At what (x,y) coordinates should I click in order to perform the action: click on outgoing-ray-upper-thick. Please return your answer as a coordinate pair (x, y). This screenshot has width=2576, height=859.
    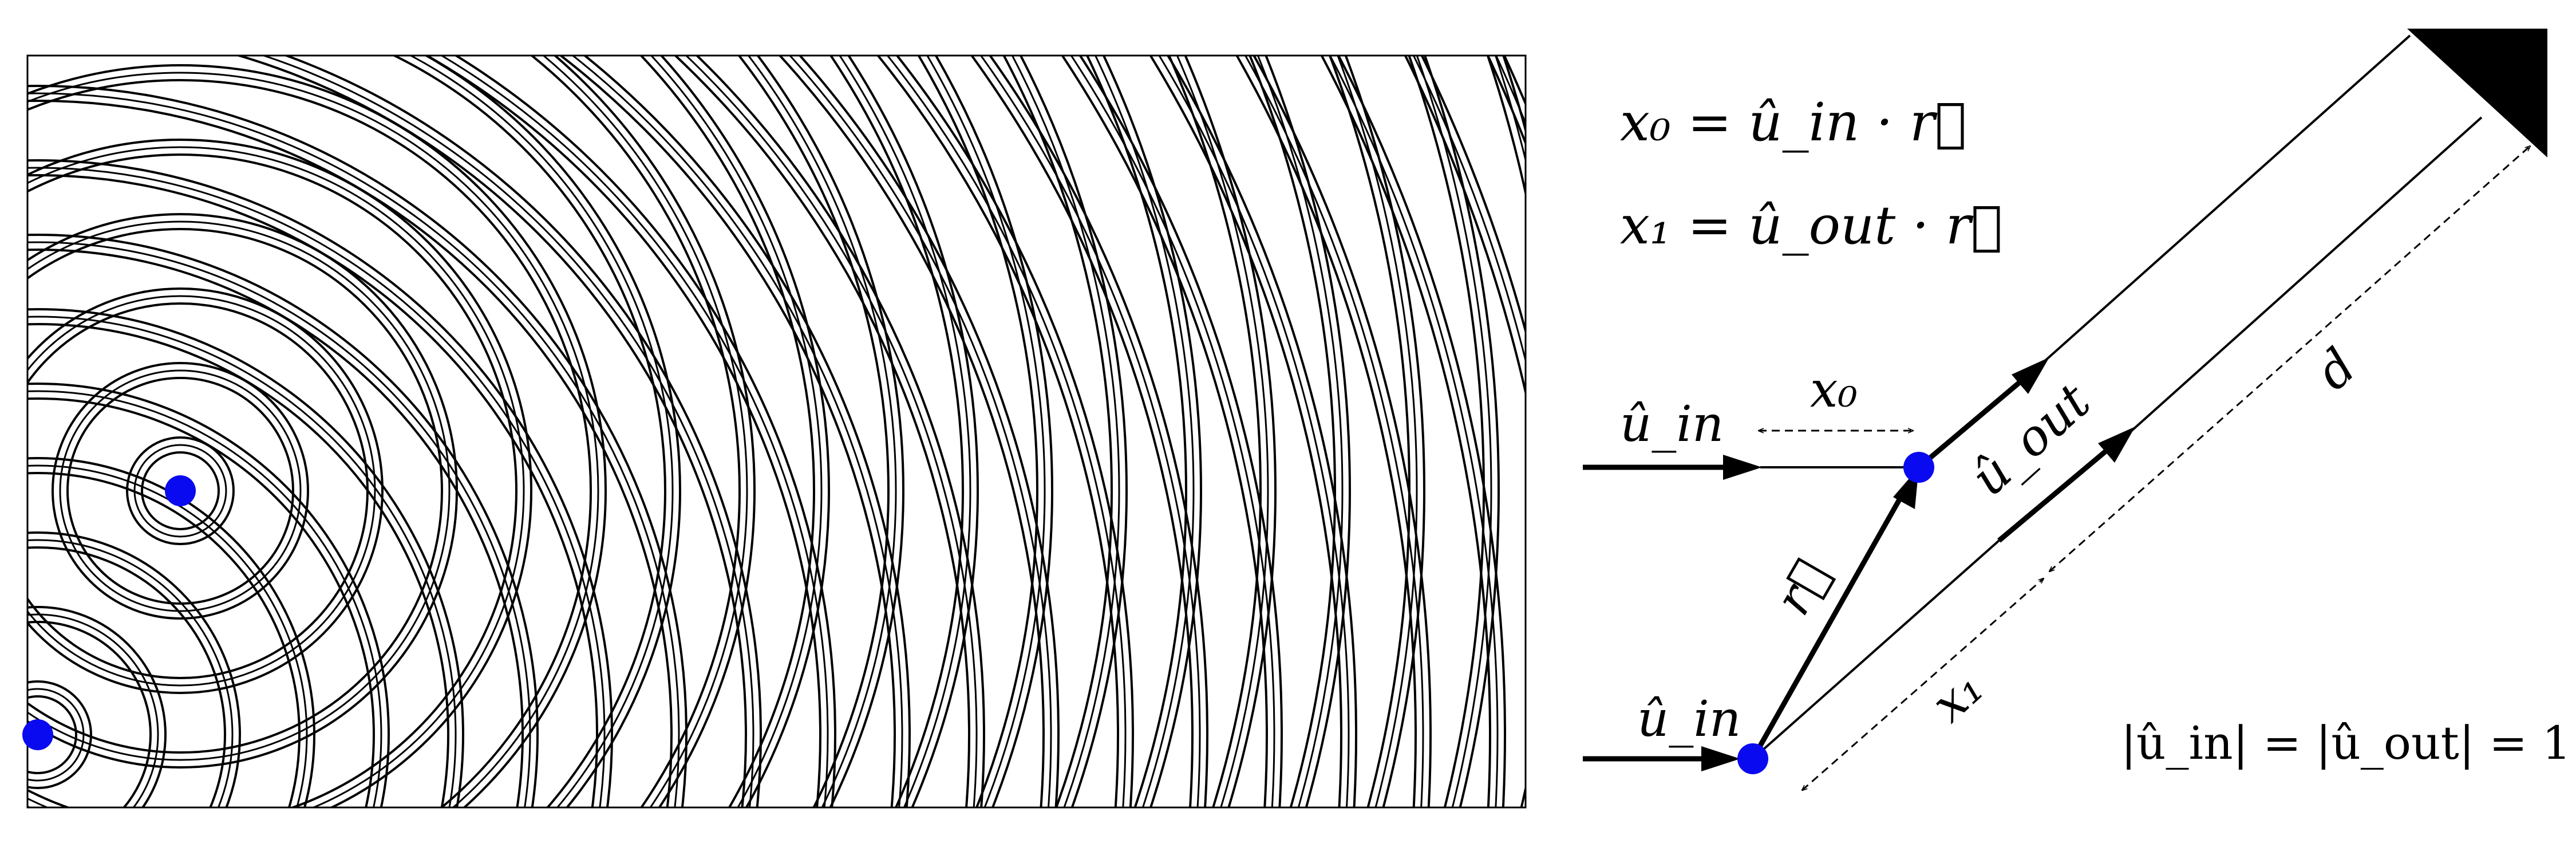
    Looking at the image, I should click on (1969, 424).